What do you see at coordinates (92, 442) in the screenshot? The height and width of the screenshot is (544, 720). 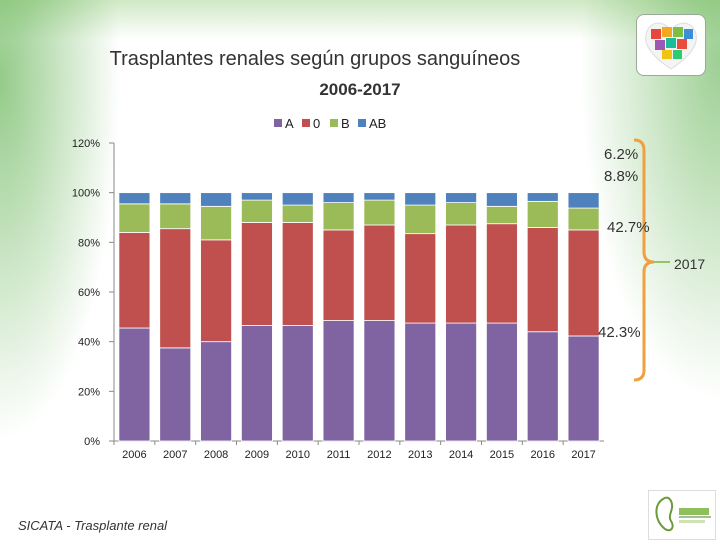 I see `y-tick-label: 0%` at bounding box center [92, 442].